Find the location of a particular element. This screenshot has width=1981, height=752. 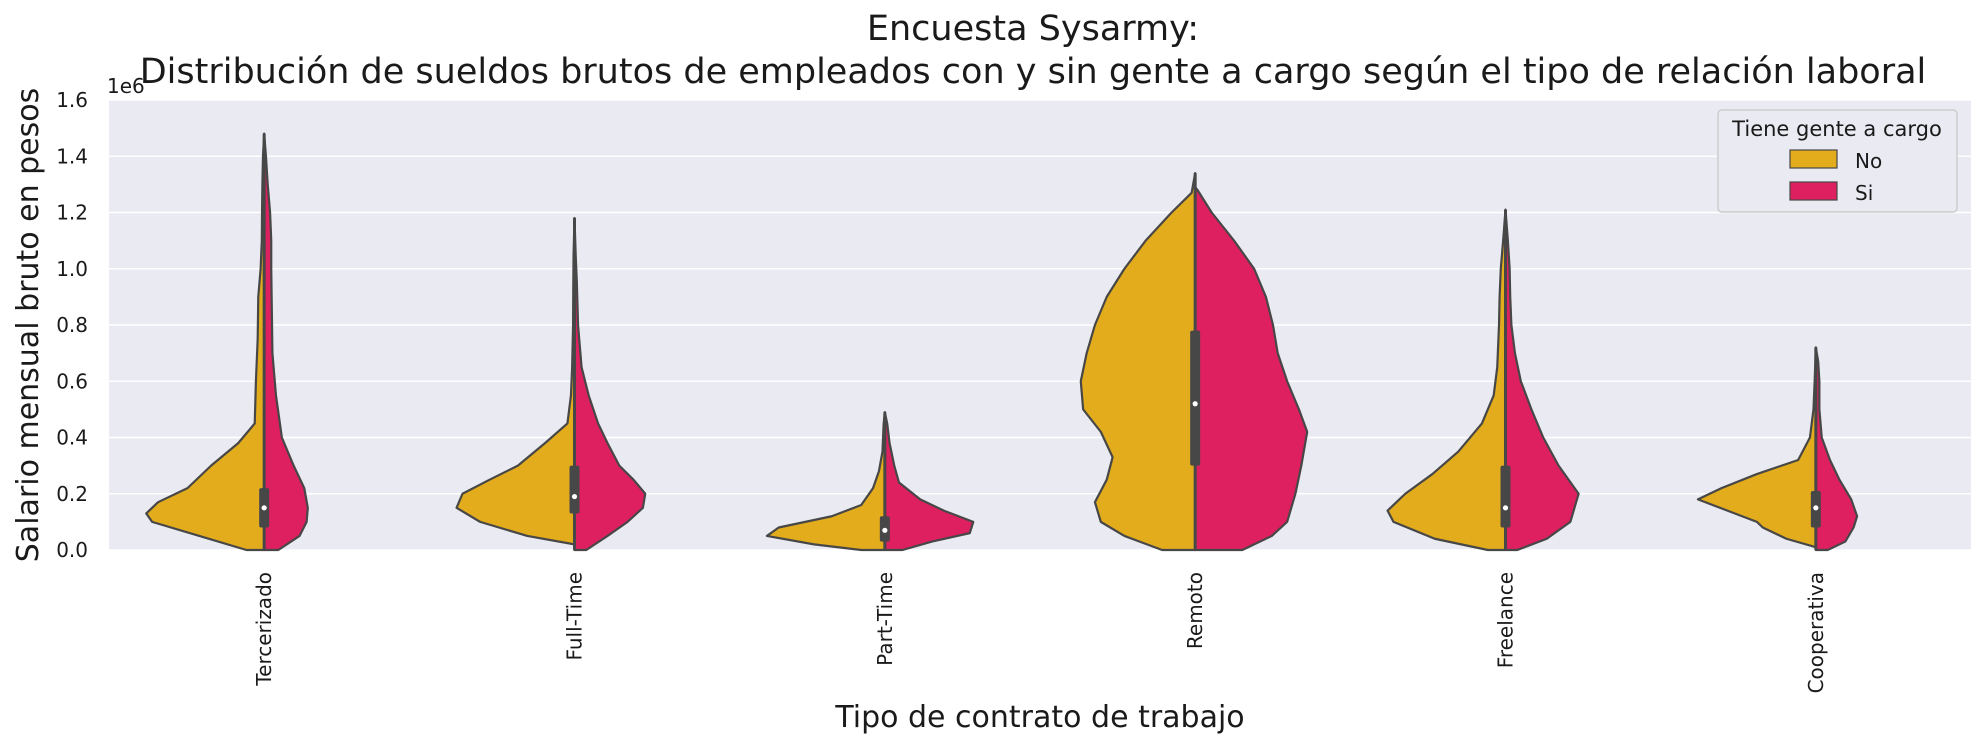

x-tick-label: Remoto is located at coordinates (1195, 610).